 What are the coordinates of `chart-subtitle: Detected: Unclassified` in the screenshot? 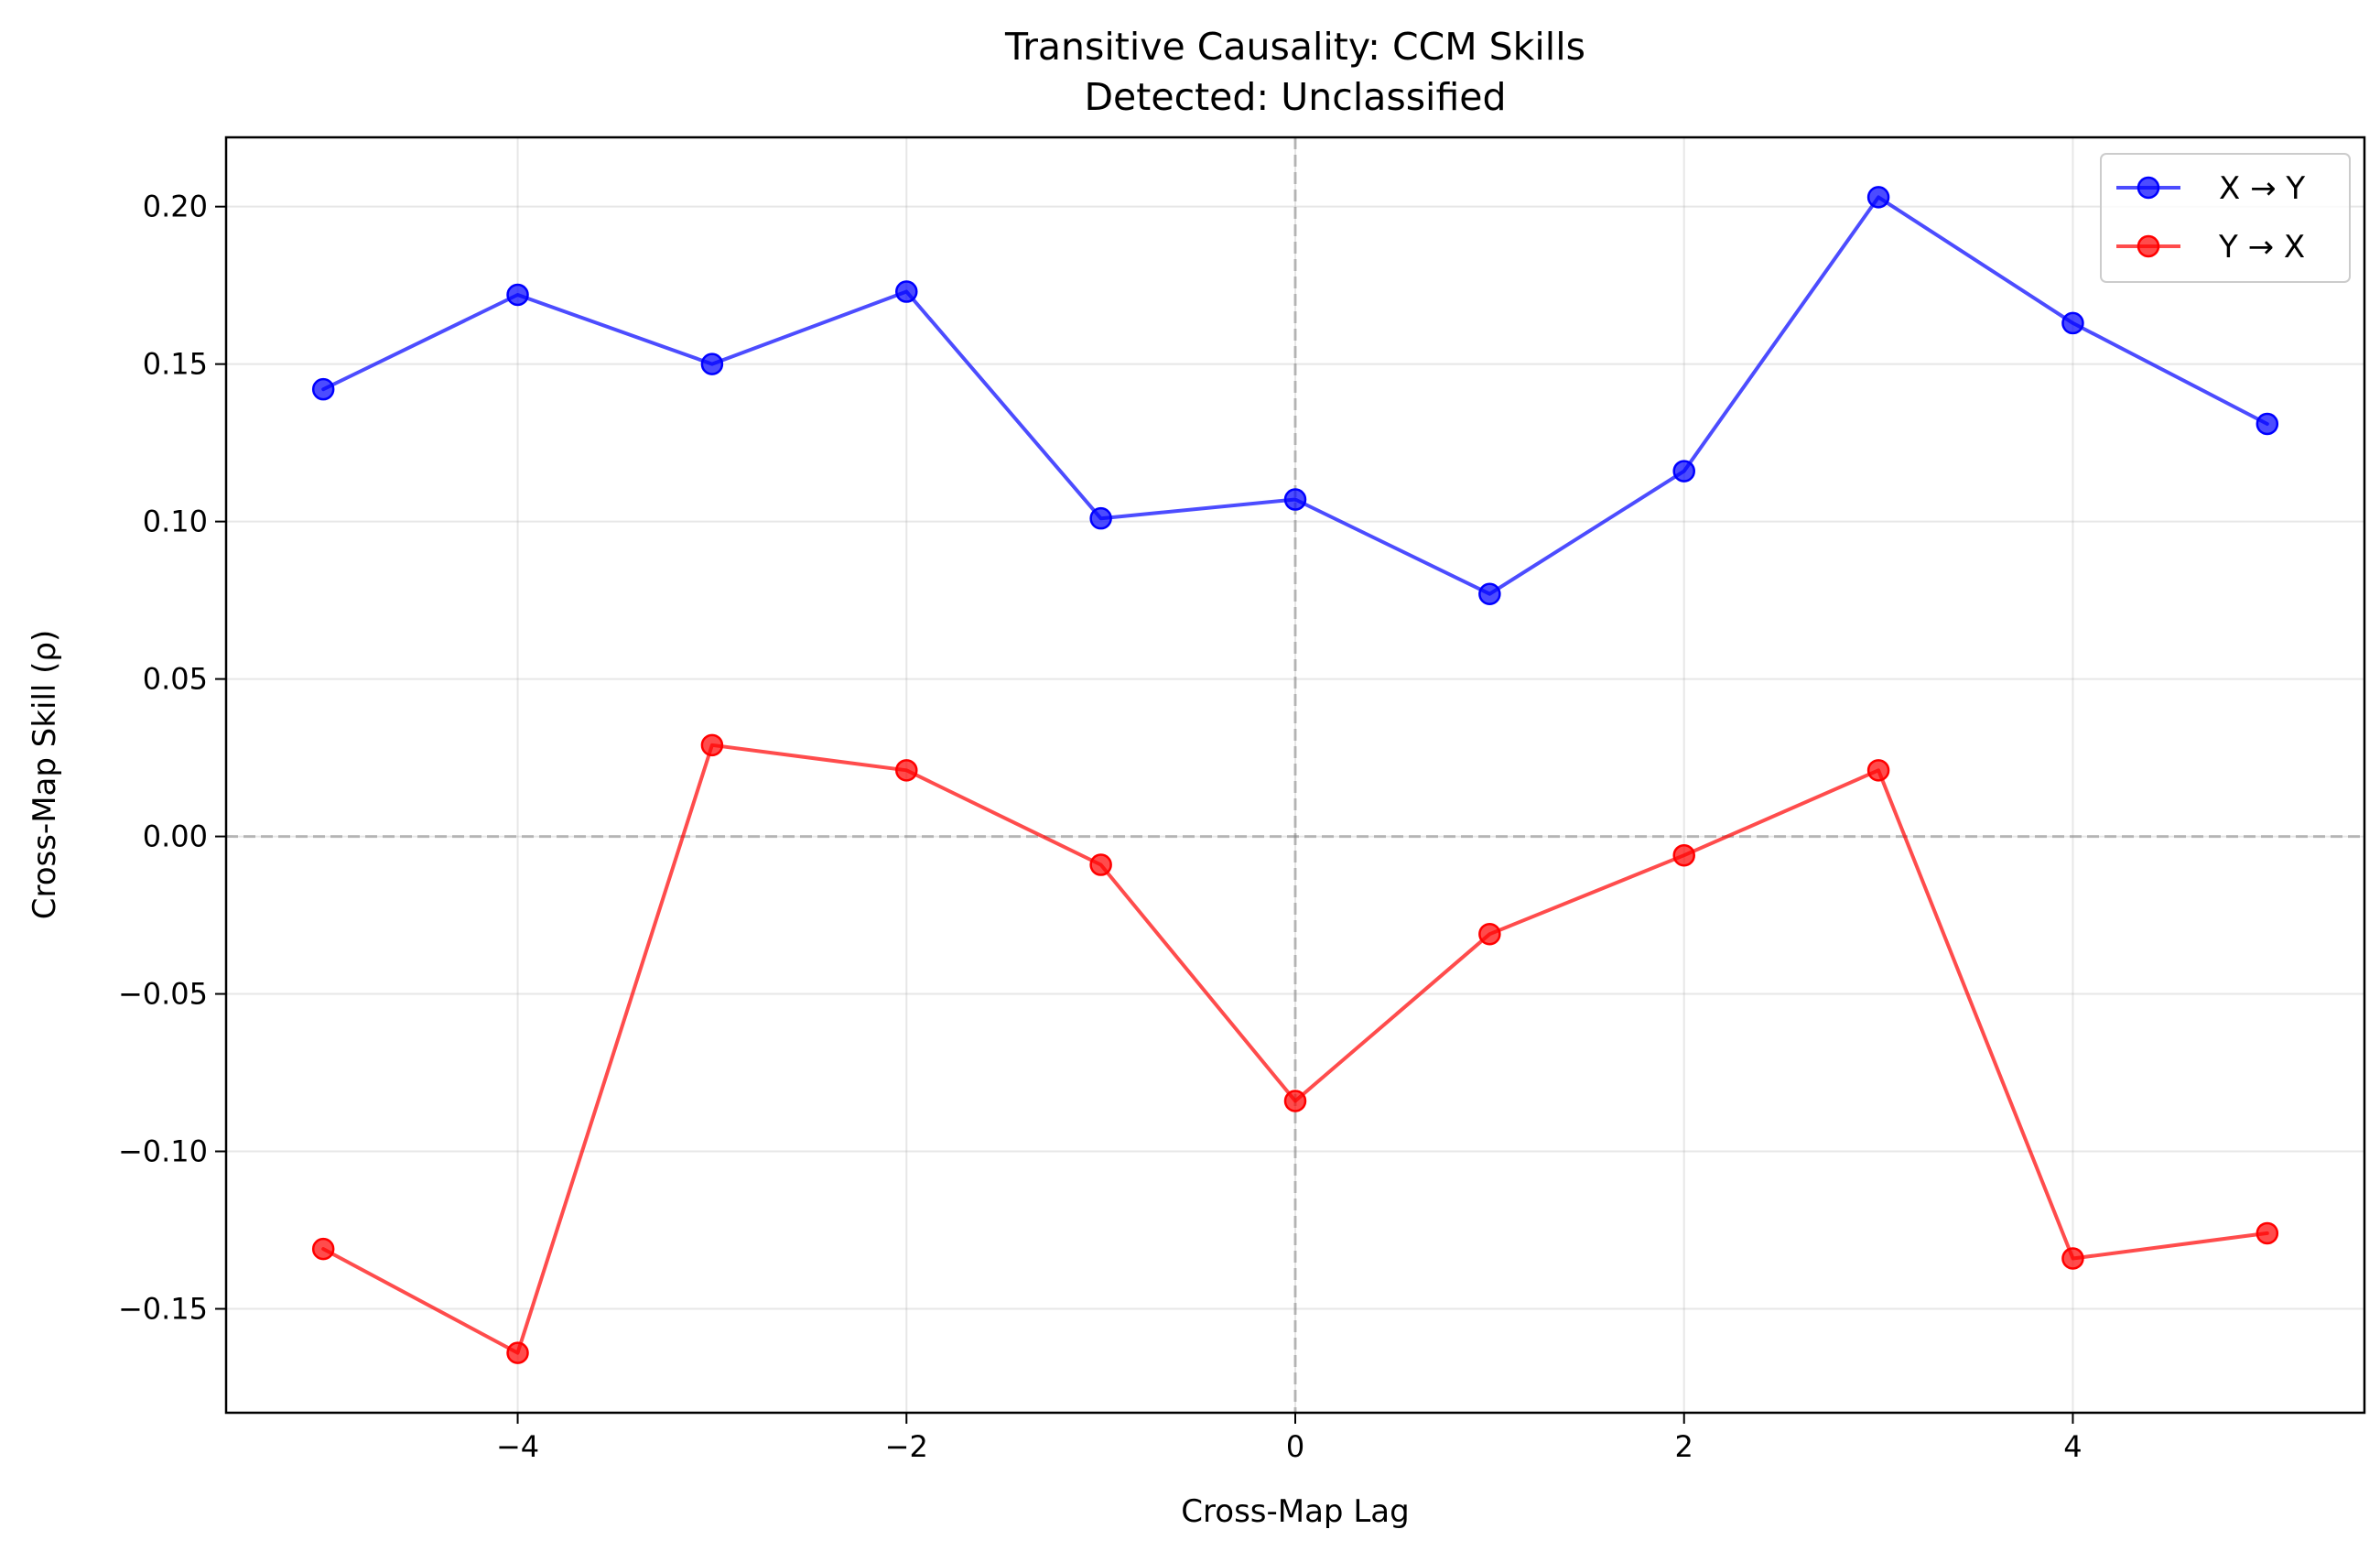 It's located at (1295, 97).